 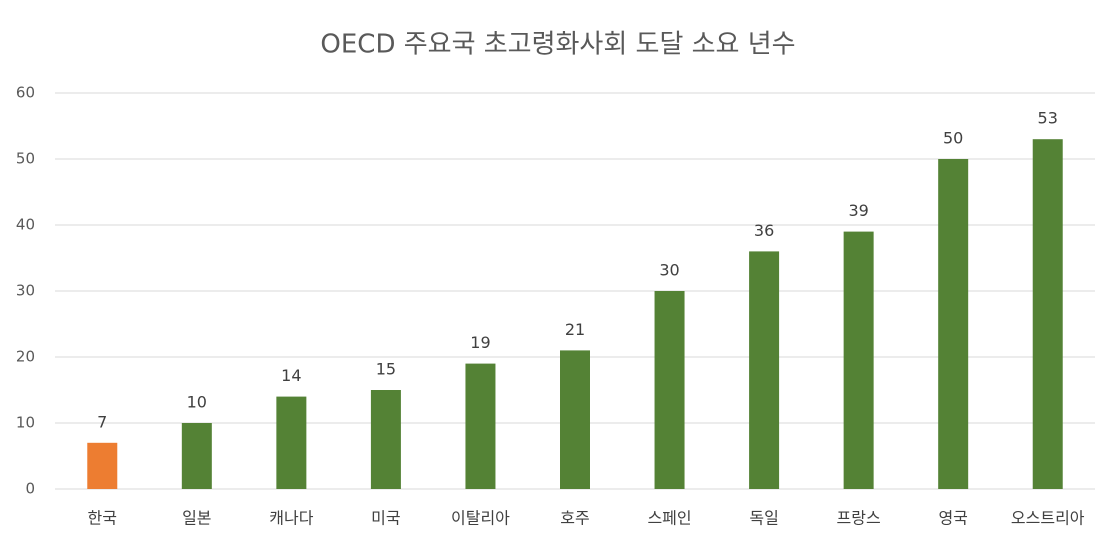 What do you see at coordinates (102, 518) in the screenshot?
I see `x-tick-label: 한국` at bounding box center [102, 518].